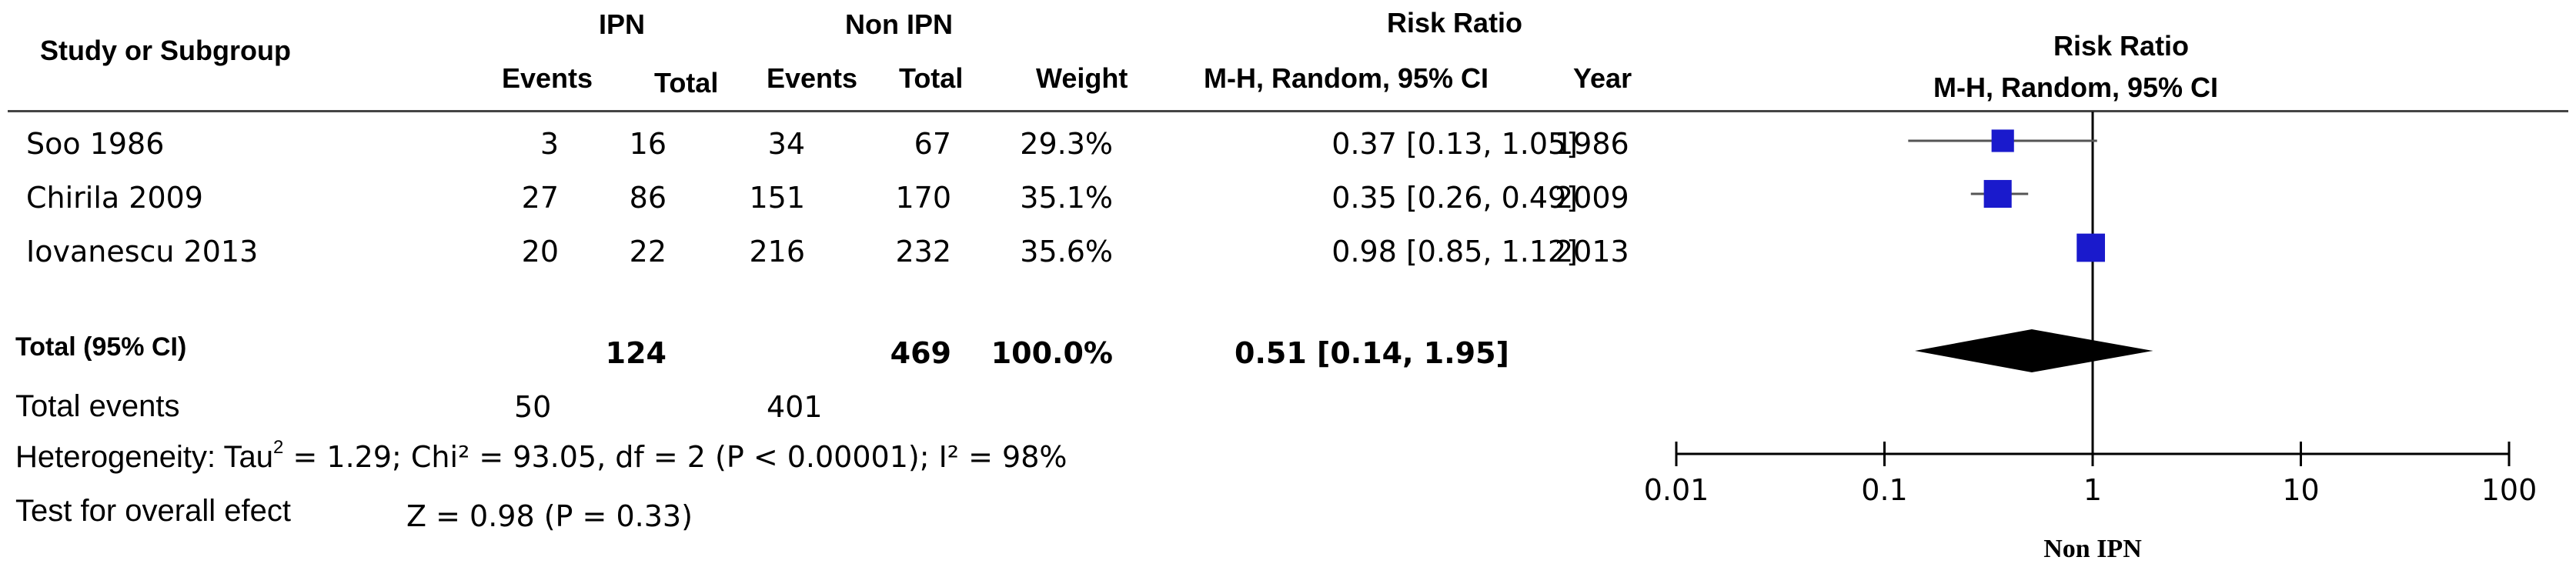 This screenshot has width=2576, height=577. What do you see at coordinates (686, 82) in the screenshot?
I see `header-total-ipn: Total` at bounding box center [686, 82].